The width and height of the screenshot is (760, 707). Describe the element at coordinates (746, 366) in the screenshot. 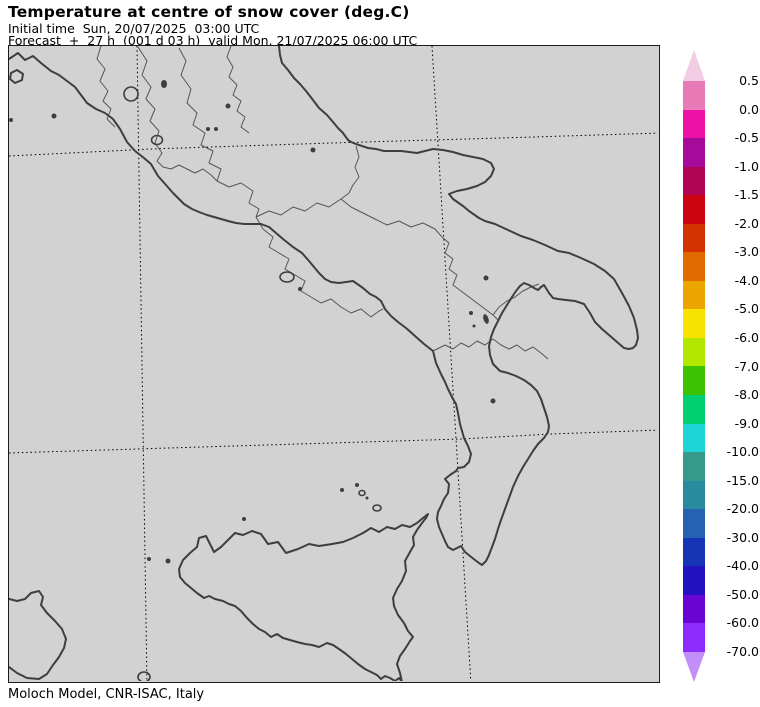

I see `colorbar-label: -7.0` at that location.